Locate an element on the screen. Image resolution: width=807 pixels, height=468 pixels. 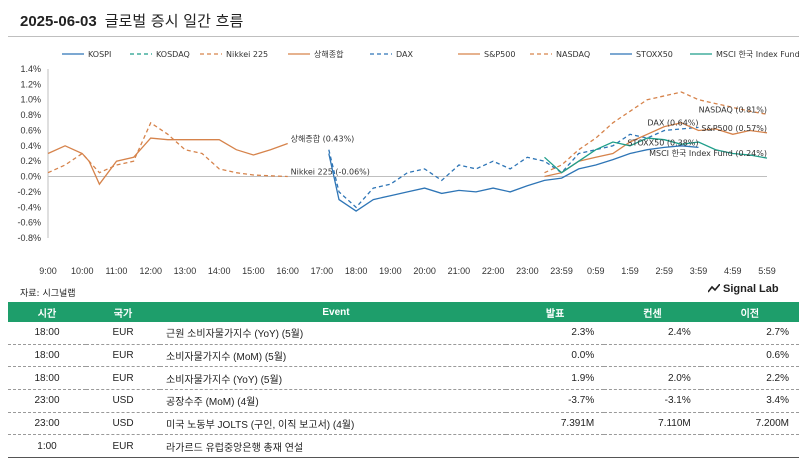
x-tick-label: 0:59 is located at coordinates (596, 271).